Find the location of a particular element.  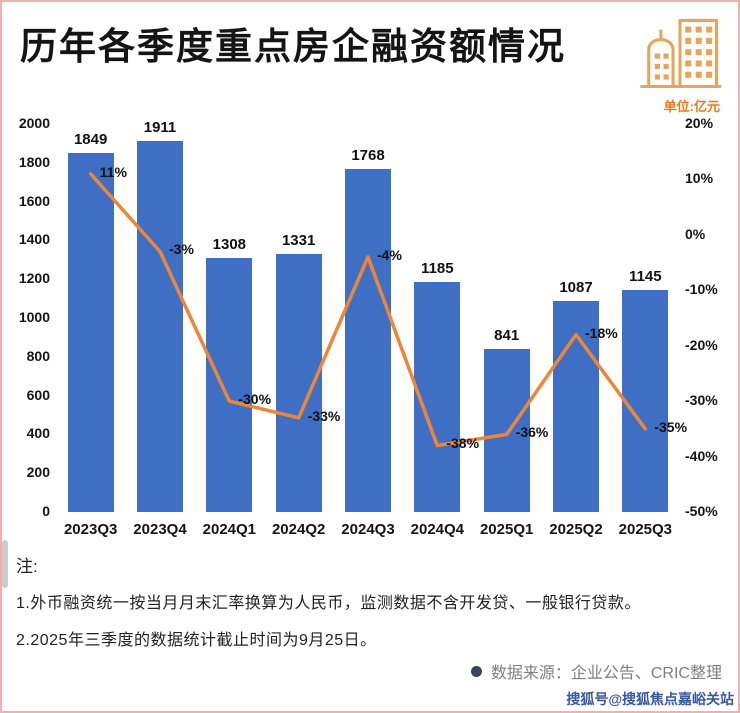

bar-value-label: 1145 is located at coordinates (645, 276).